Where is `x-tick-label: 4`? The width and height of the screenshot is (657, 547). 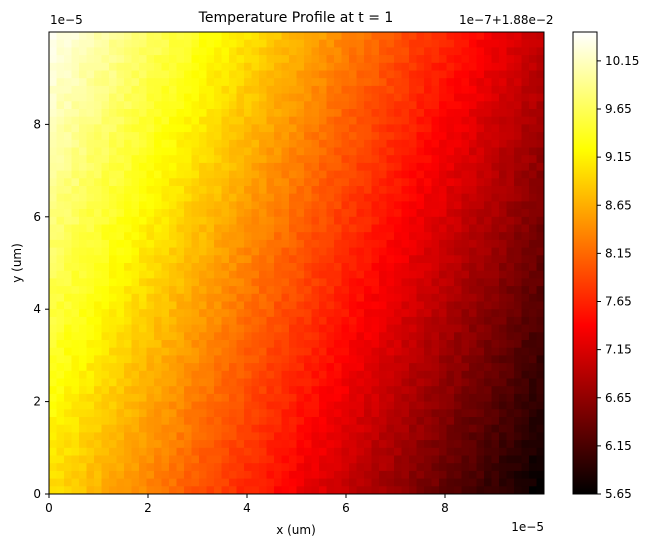 x-tick-label: 4 is located at coordinates (247, 508).